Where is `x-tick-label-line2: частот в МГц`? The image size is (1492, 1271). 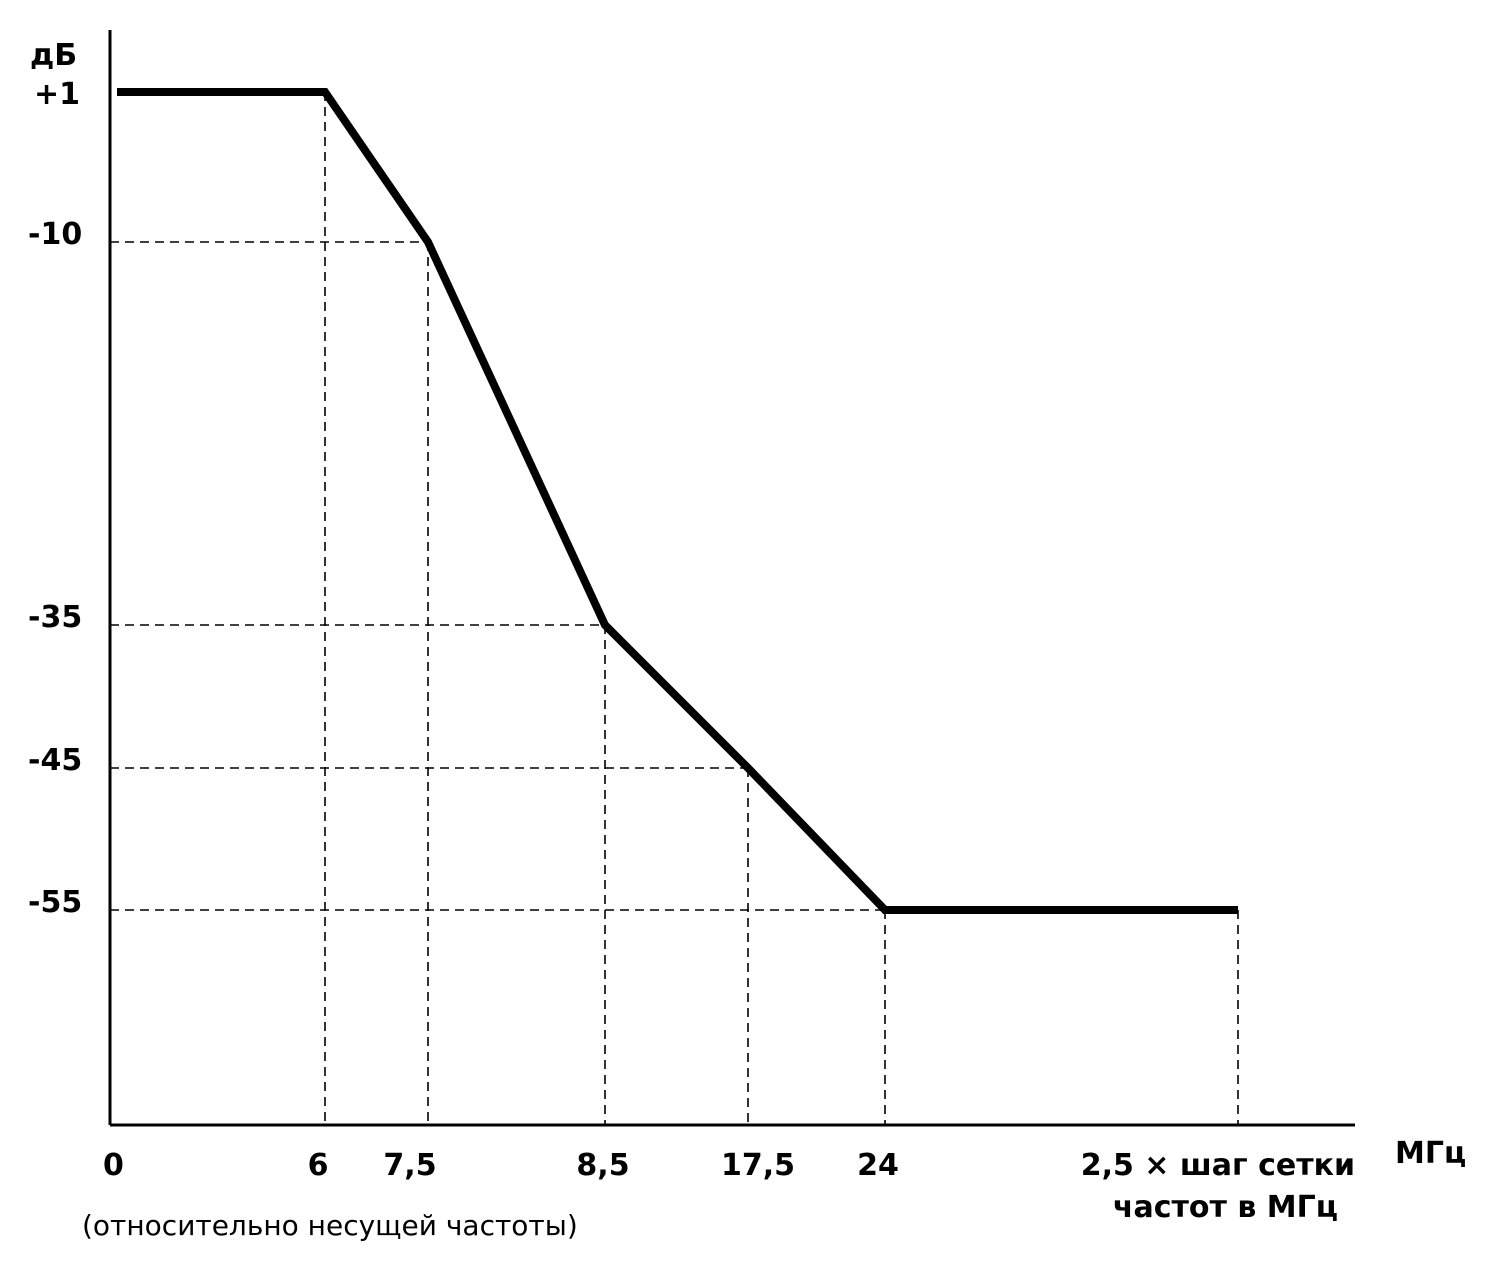 x-tick-label-line2: частот в МГц is located at coordinates (1225, 1207).